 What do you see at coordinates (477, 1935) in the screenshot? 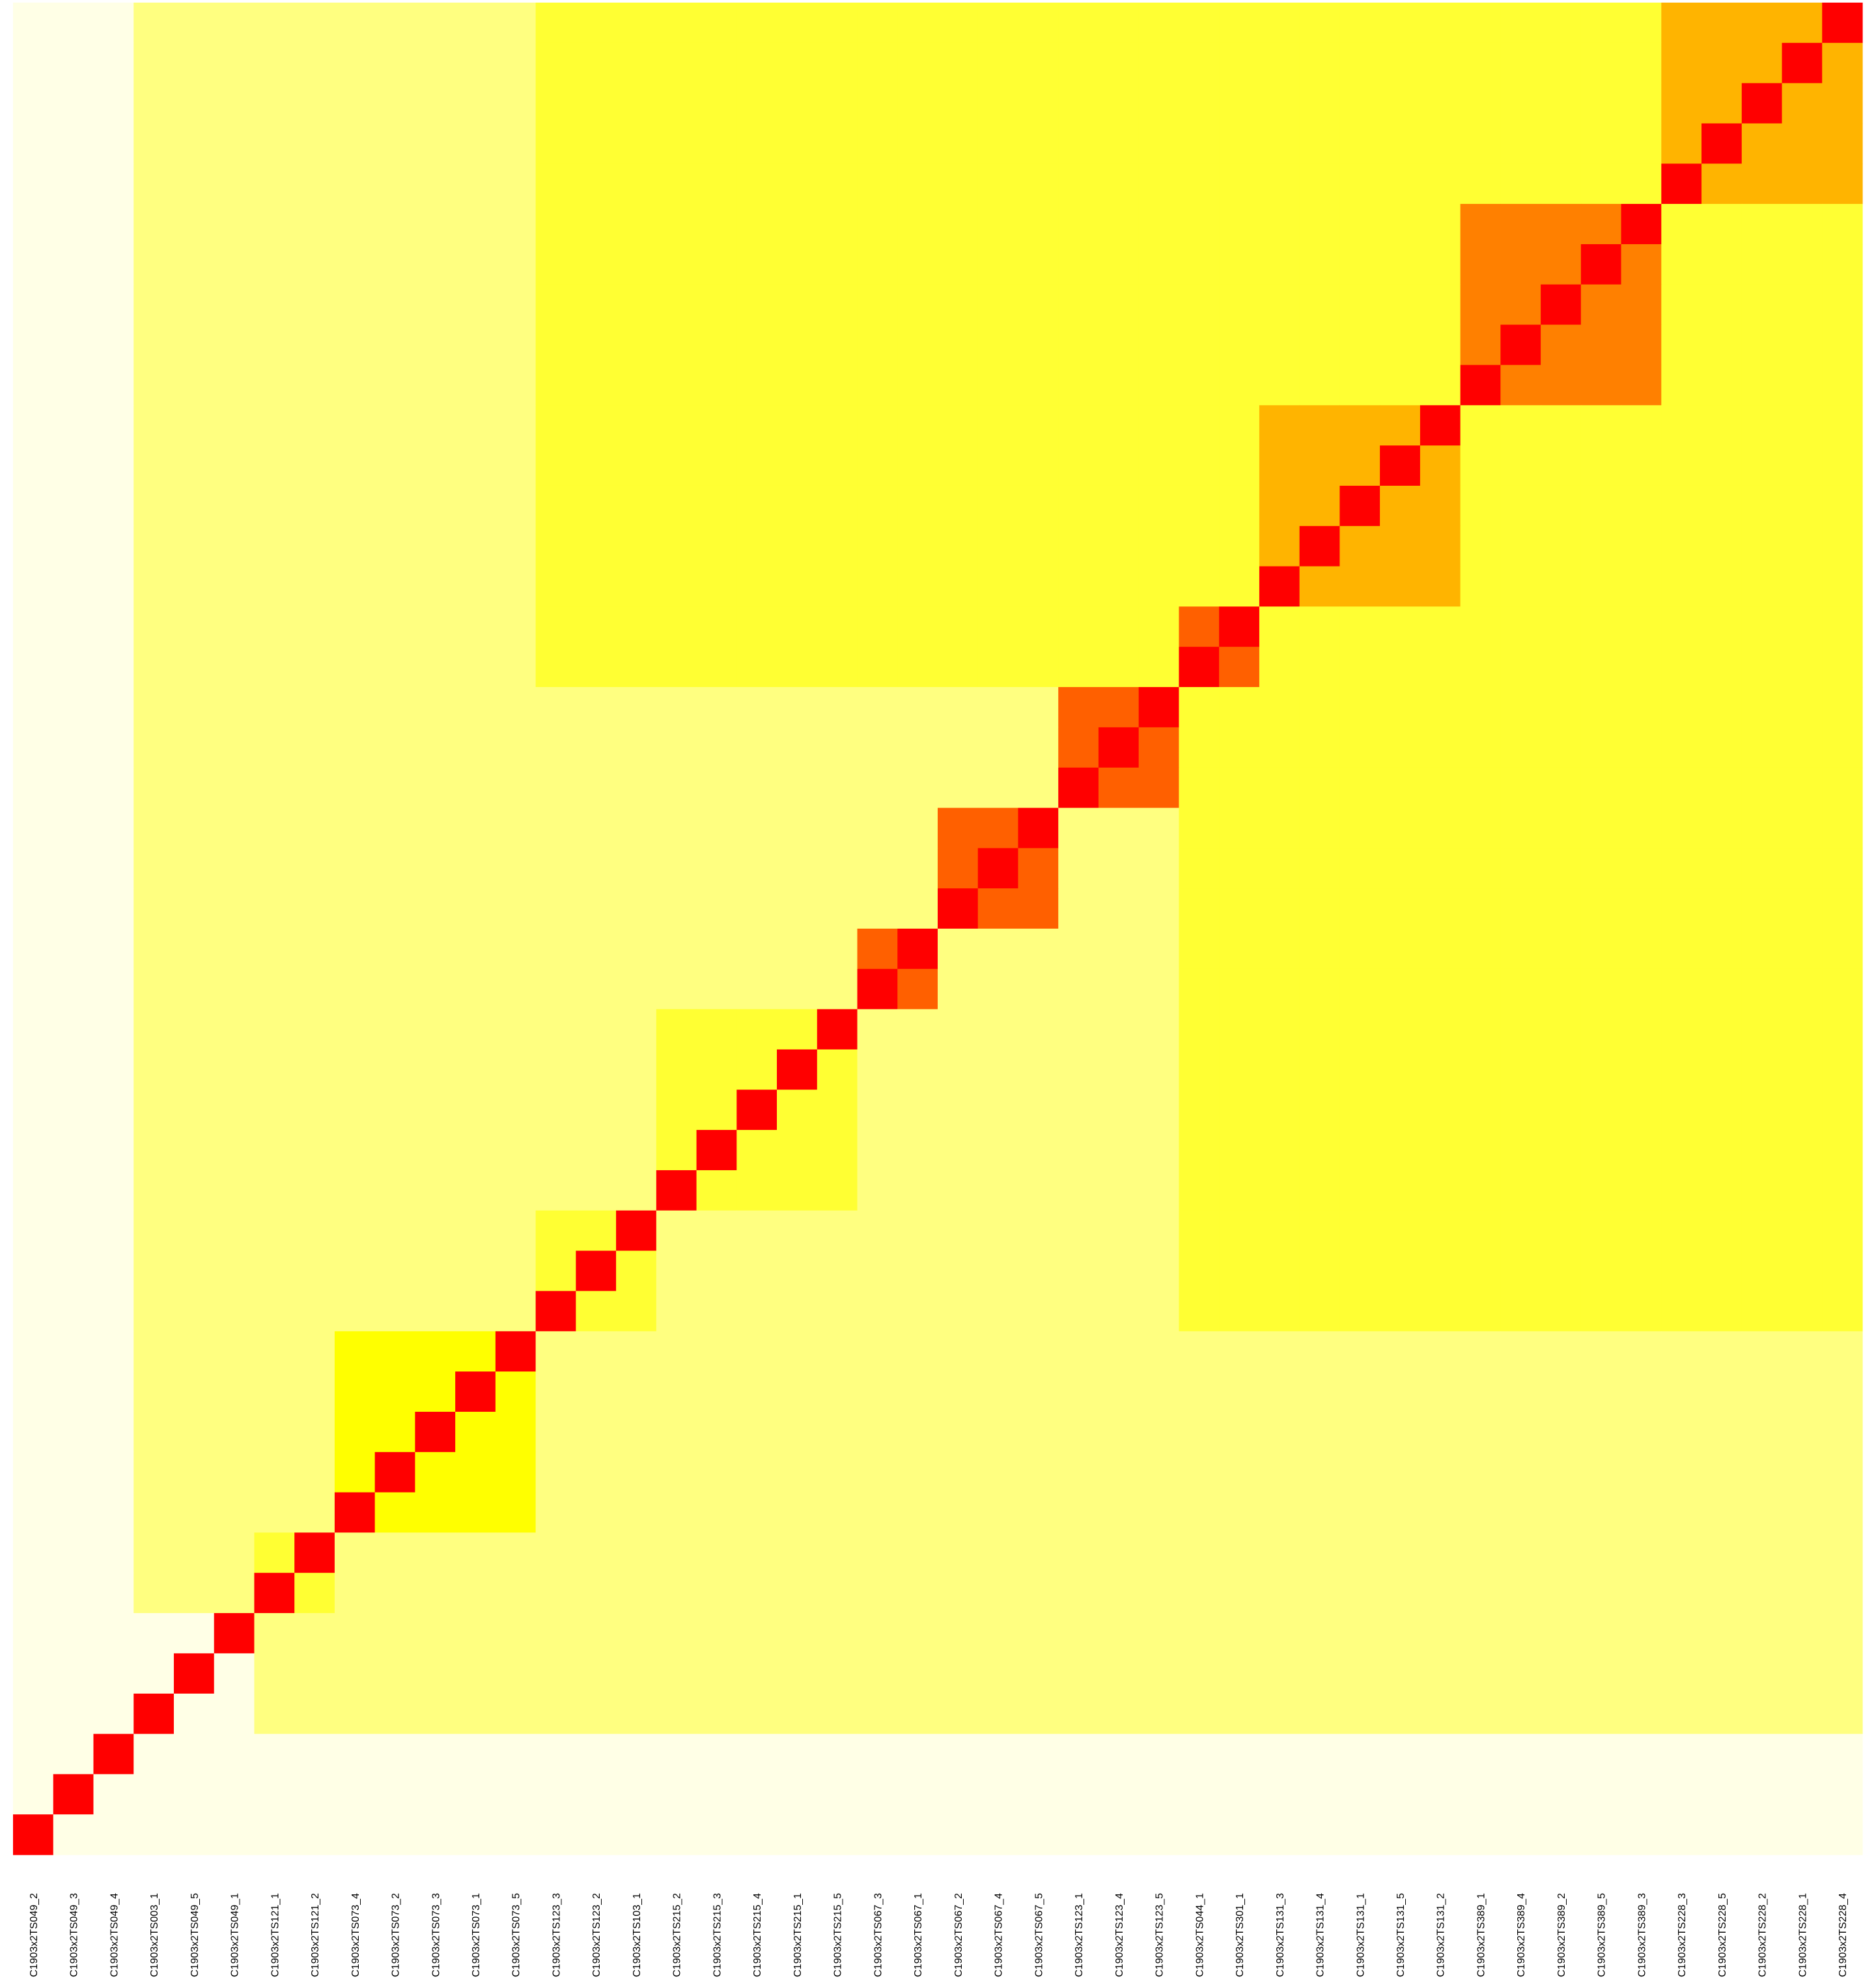
I see `x-tick-label: C1903x2TS073_1` at bounding box center [477, 1935].